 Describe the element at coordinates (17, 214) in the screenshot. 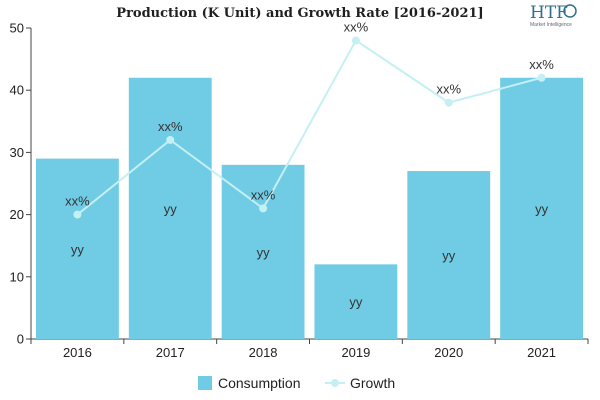

I see `y-tick-label: 20` at that location.